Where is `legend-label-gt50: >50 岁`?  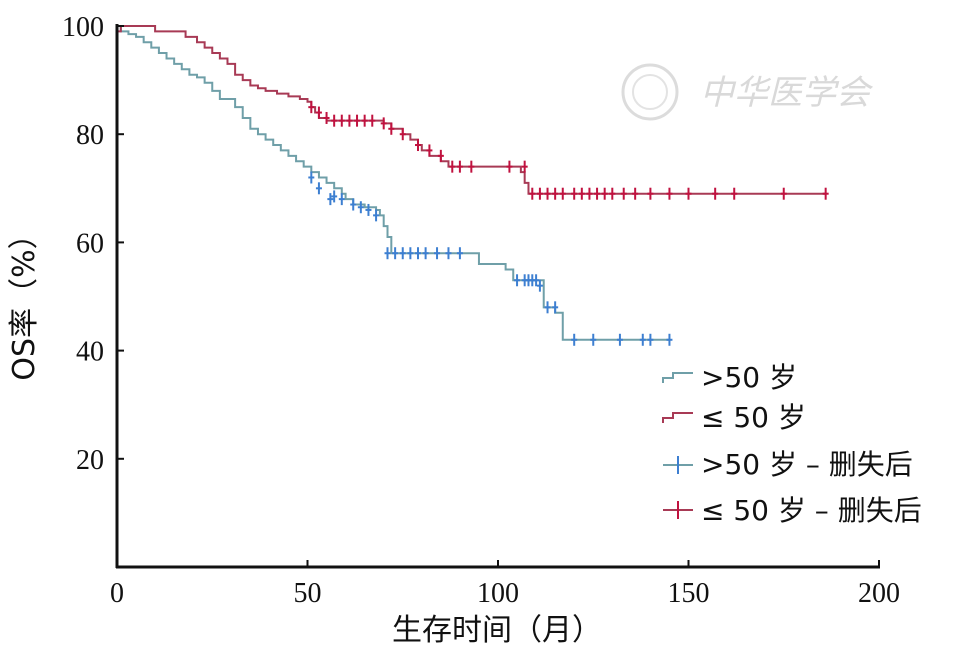
legend-label-gt50: >50 岁 is located at coordinates (749, 377).